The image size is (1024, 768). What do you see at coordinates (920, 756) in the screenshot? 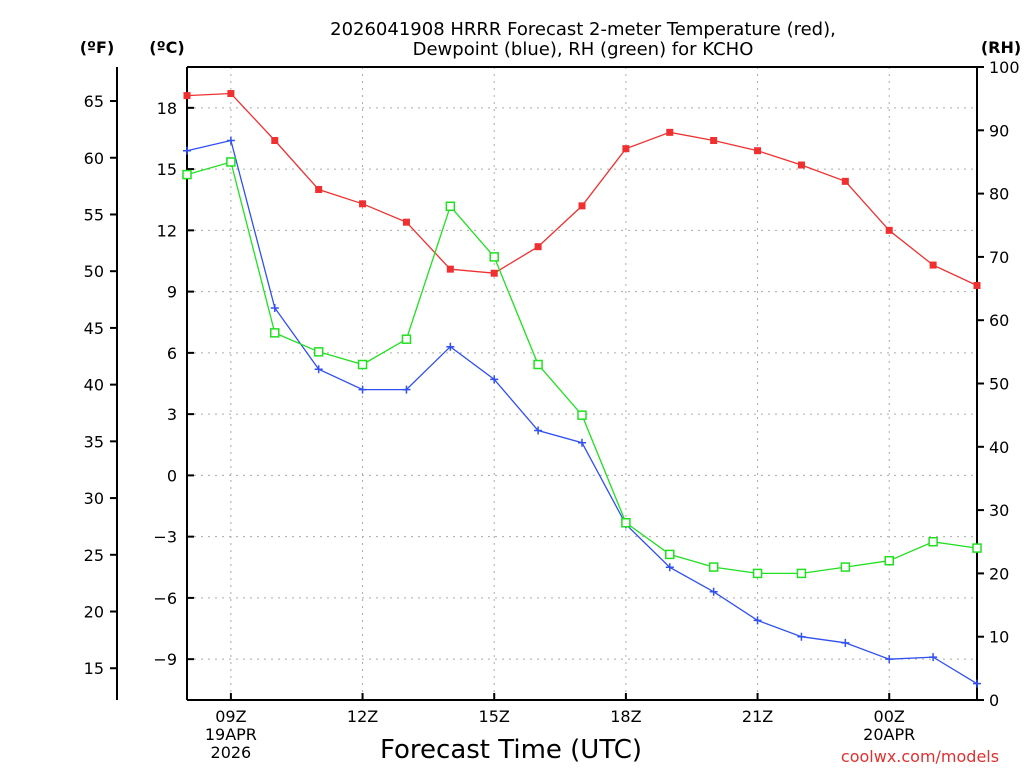
I see `credit-text: coolwx.com/models` at bounding box center [920, 756].